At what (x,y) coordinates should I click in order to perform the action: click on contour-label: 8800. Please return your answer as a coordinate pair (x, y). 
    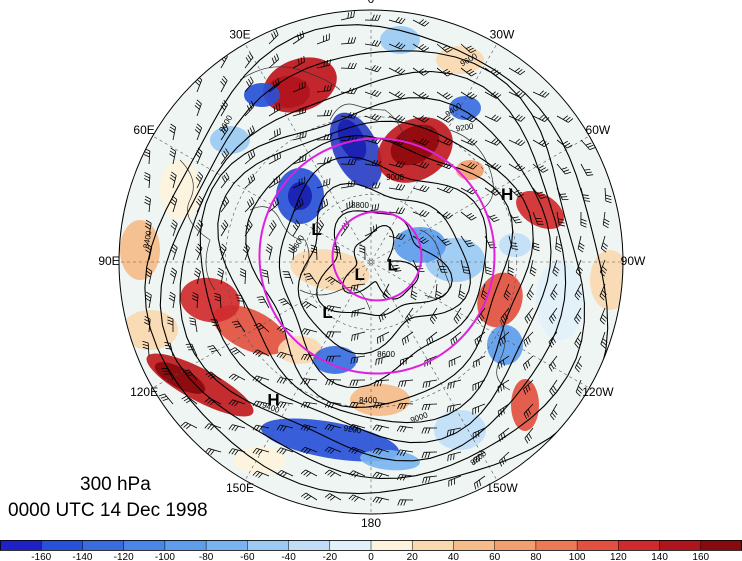
    Looking at the image, I should click on (360, 205).